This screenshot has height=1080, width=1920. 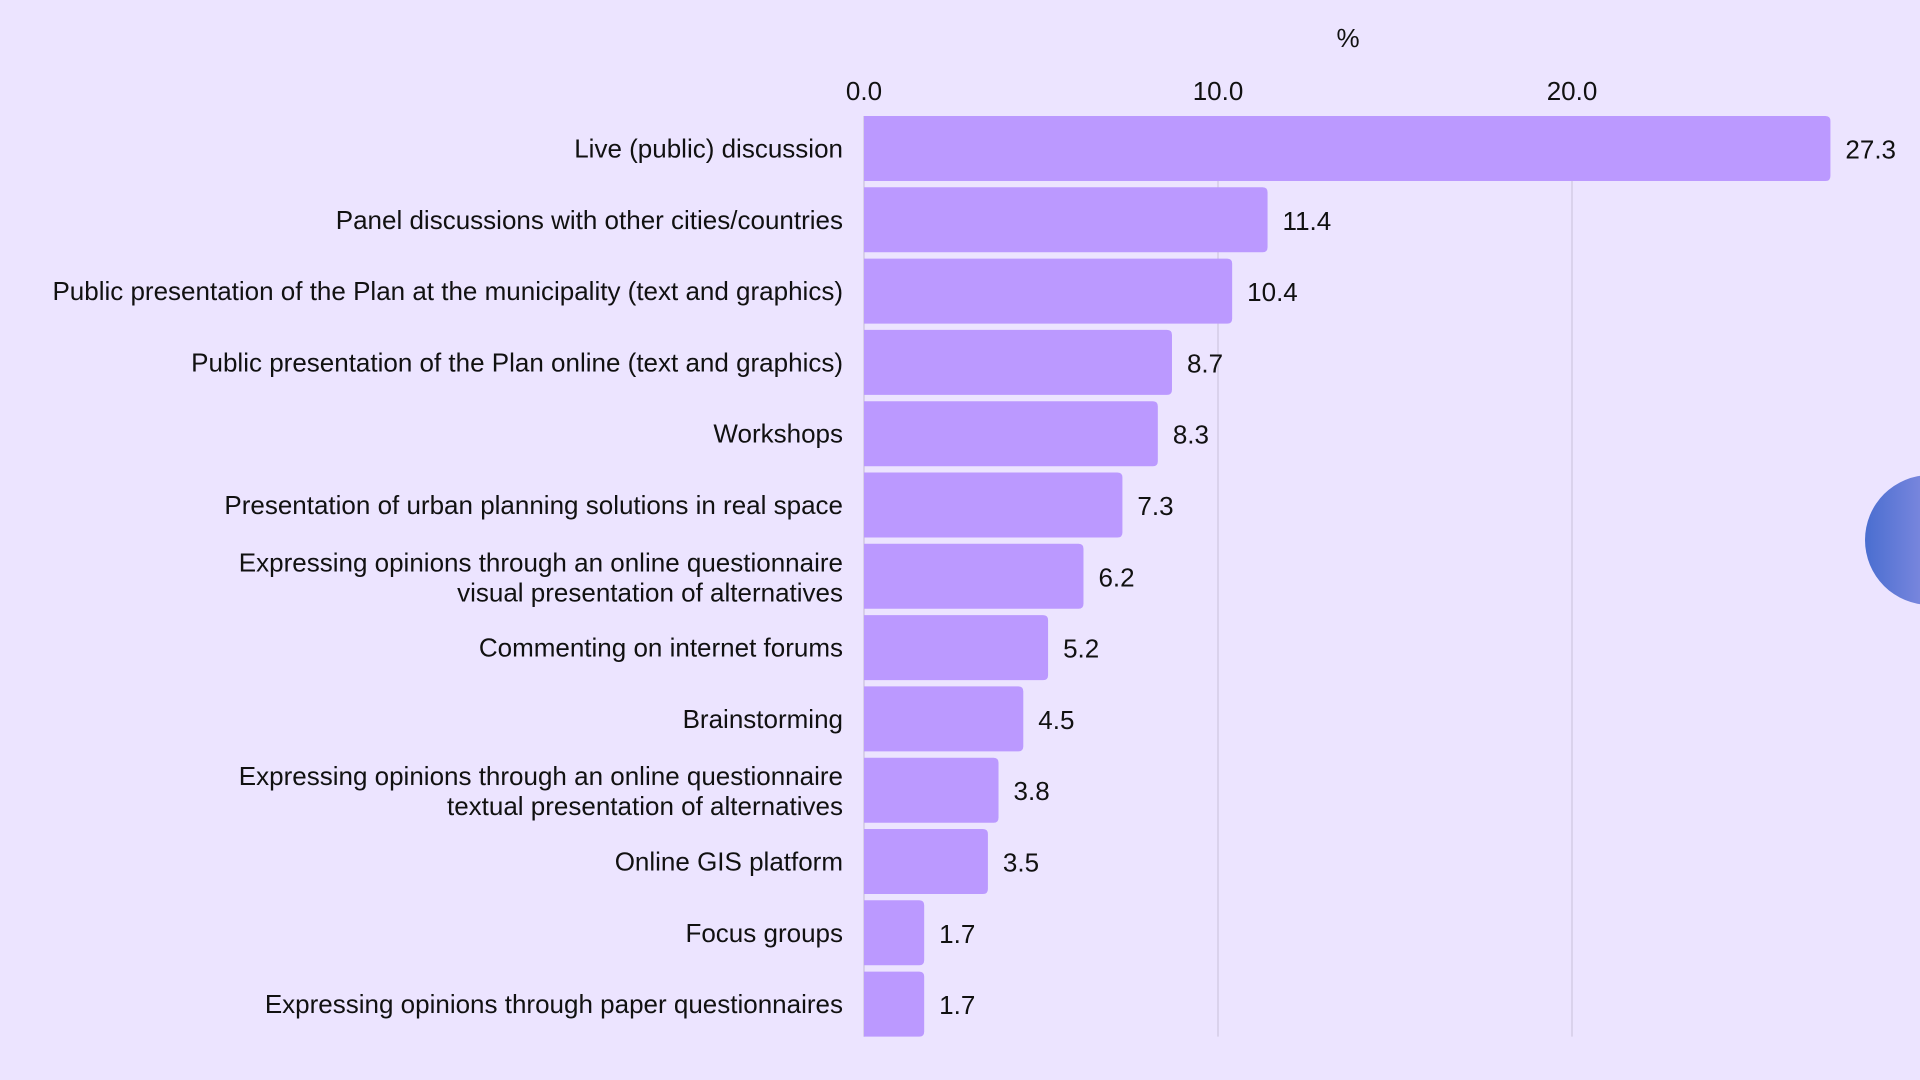 What do you see at coordinates (650, 592) in the screenshot?
I see `category-label: visual presentation of alternatives` at bounding box center [650, 592].